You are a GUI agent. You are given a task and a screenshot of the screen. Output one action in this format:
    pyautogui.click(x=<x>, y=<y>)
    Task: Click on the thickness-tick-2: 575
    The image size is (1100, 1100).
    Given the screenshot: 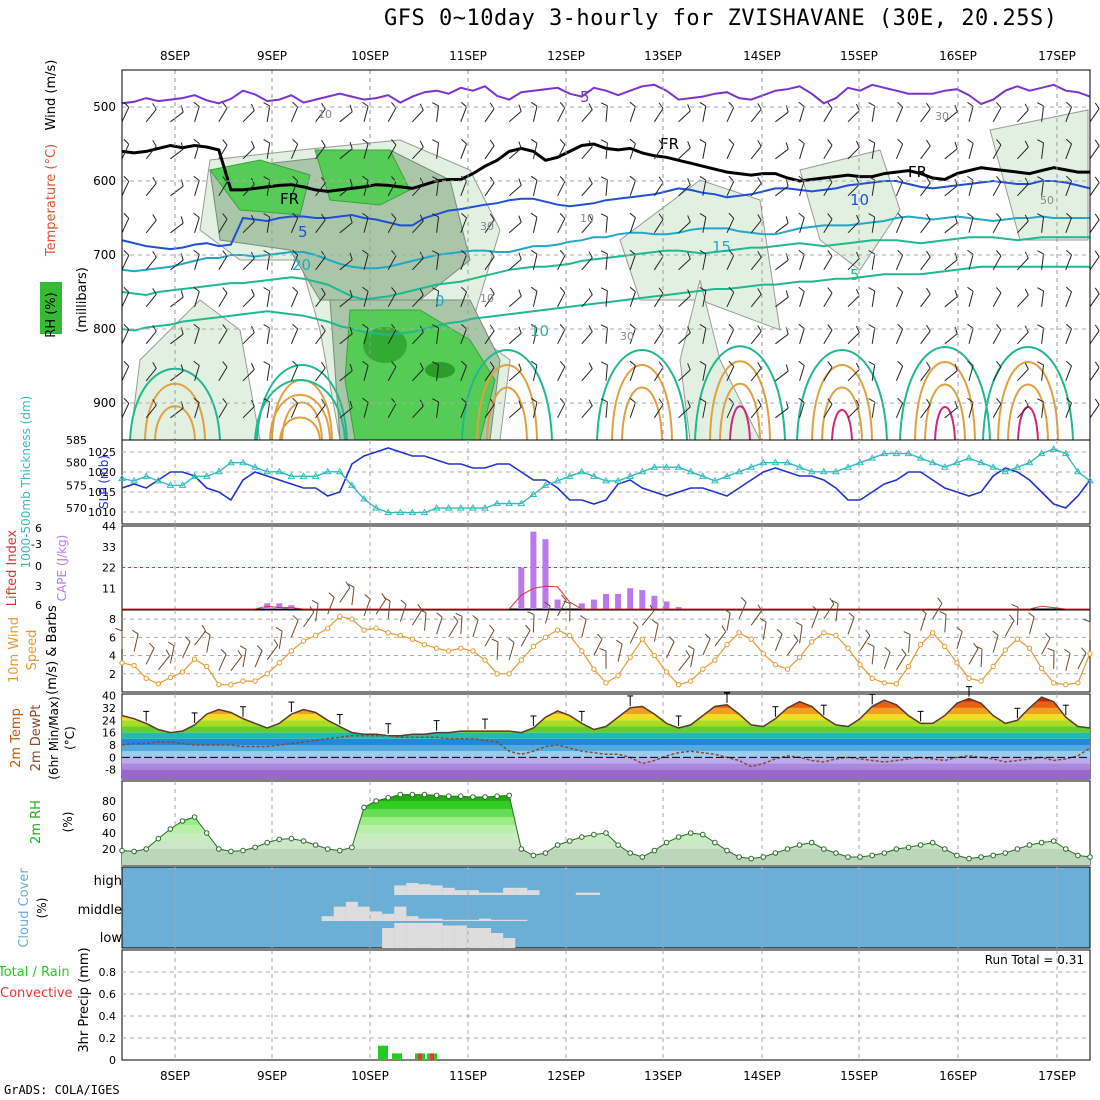 What is the action you would take?
    pyautogui.click(x=76, y=485)
    